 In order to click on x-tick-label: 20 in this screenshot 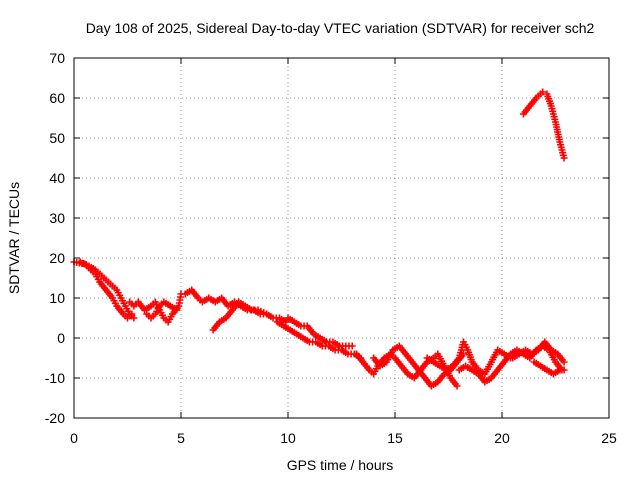, I will do `click(502, 438)`.